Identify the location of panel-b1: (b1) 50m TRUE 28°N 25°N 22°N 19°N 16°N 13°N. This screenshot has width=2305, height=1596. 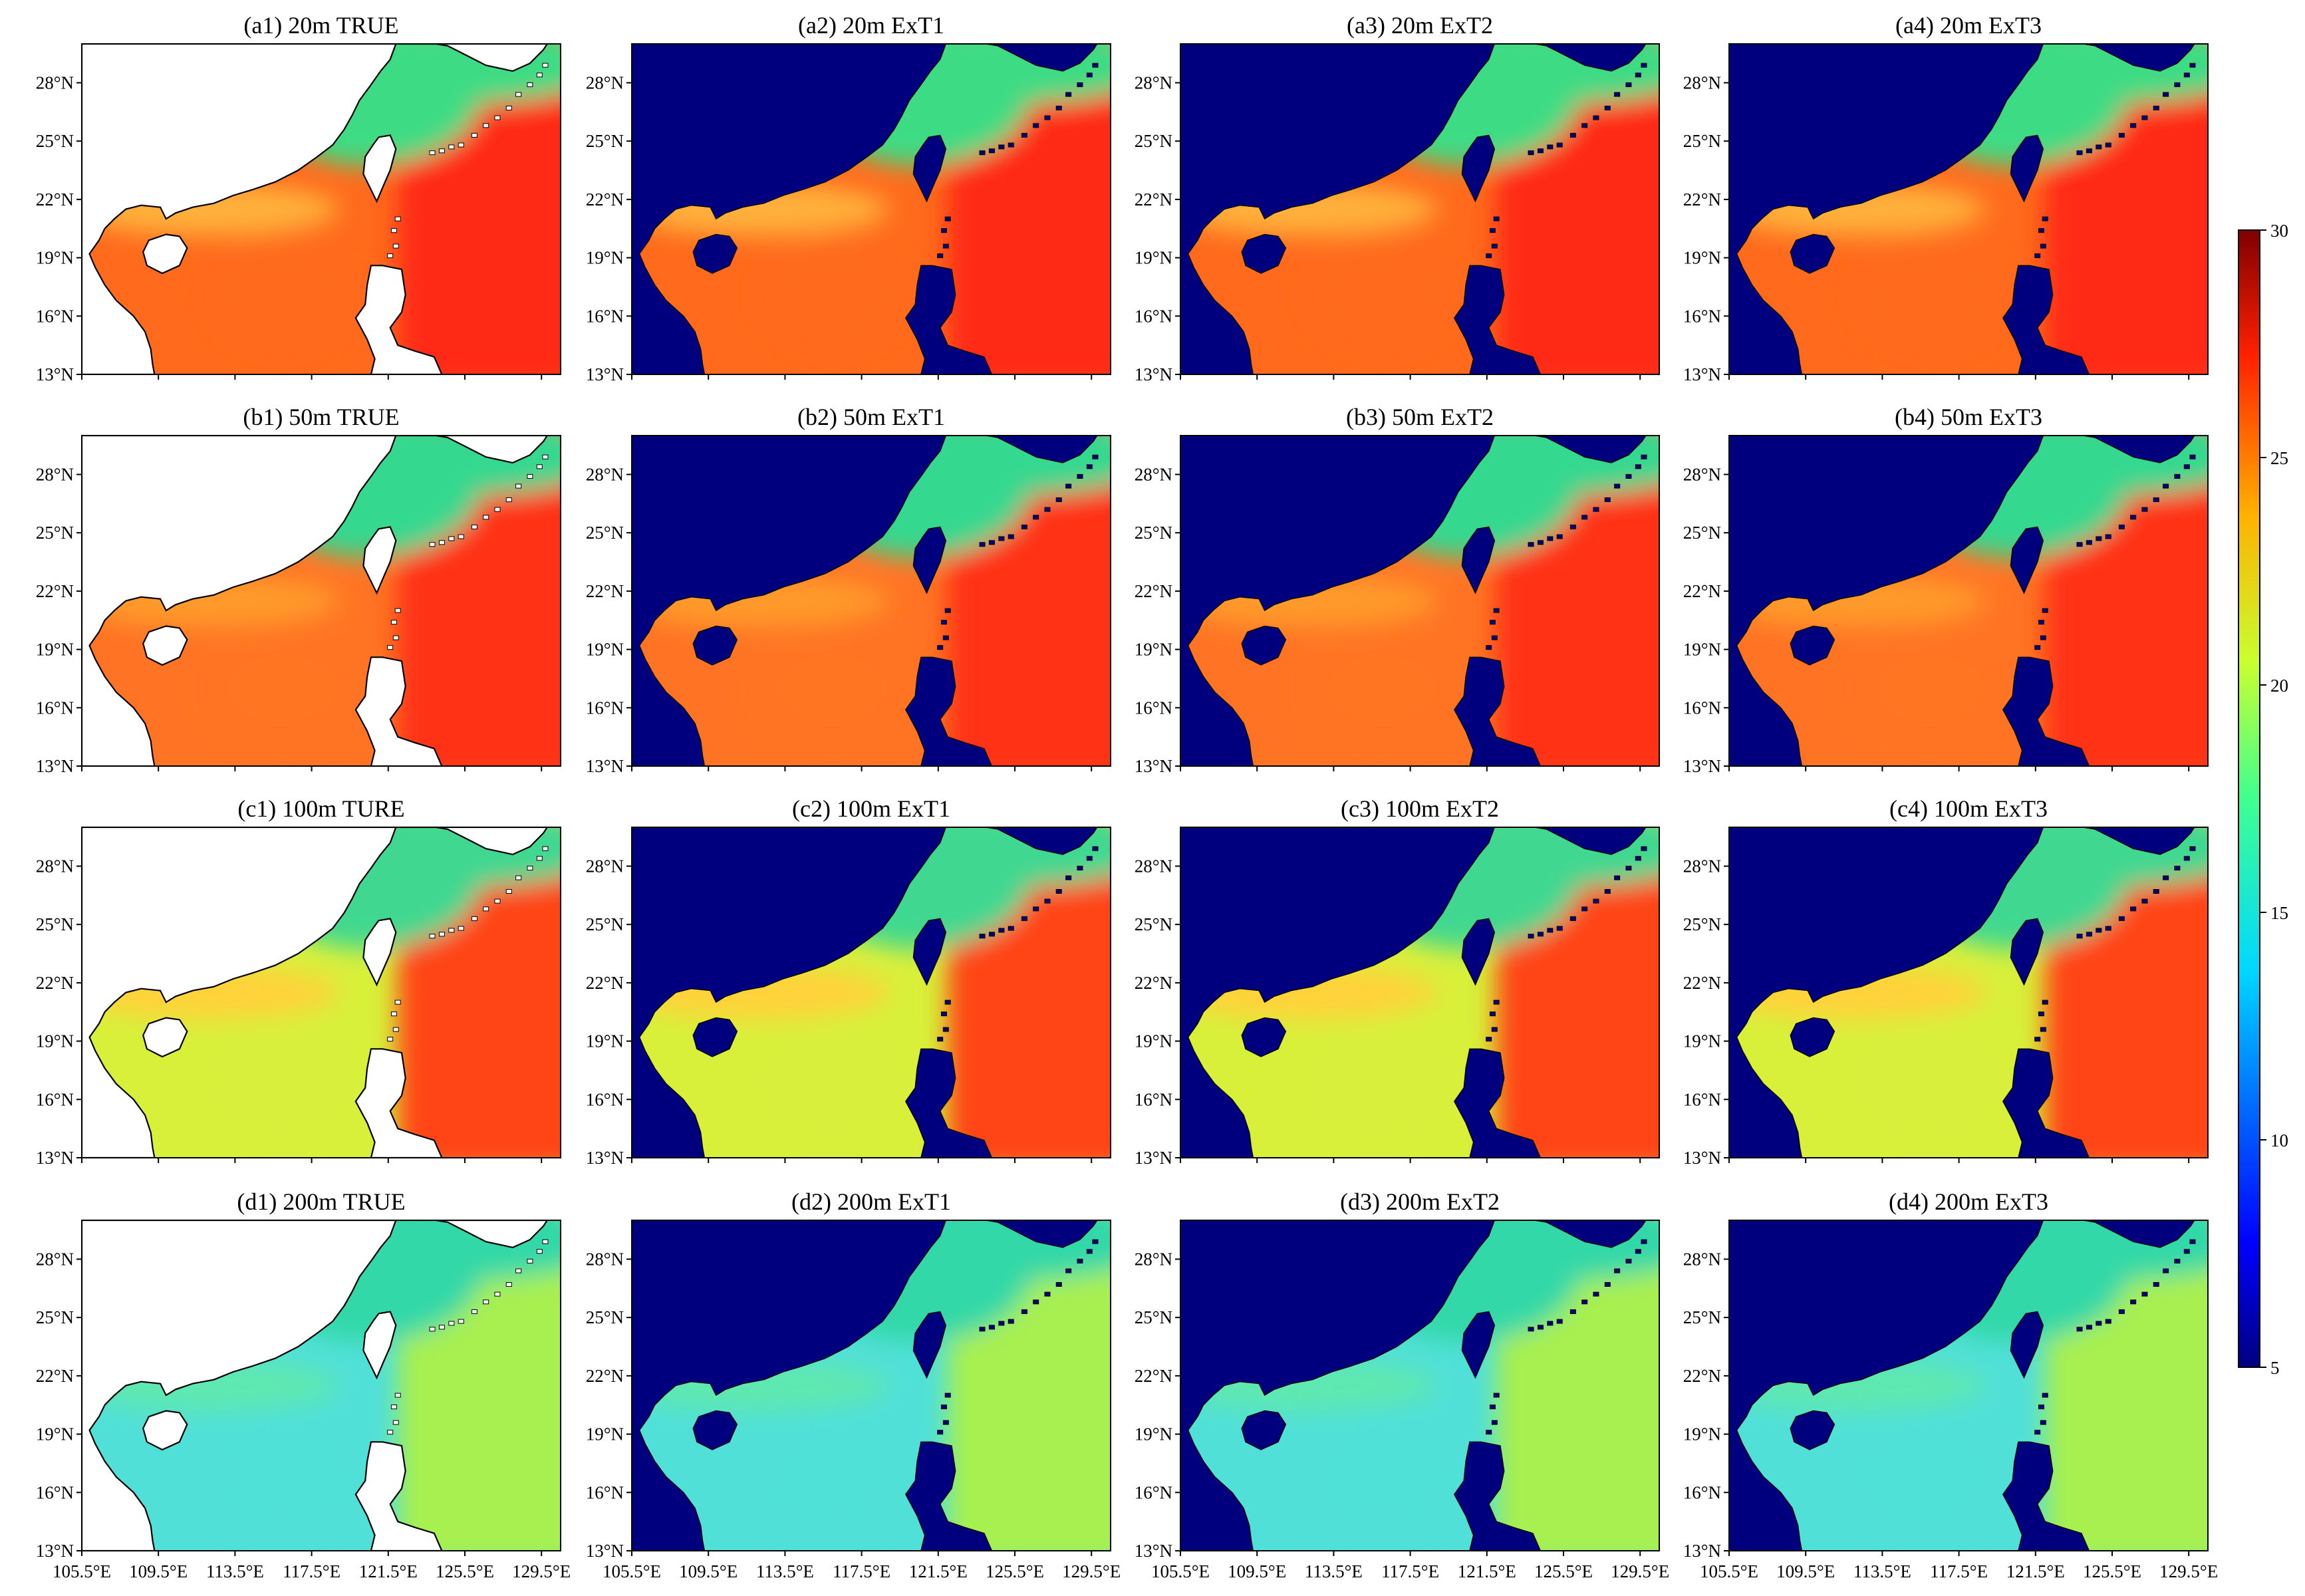
(298, 590).